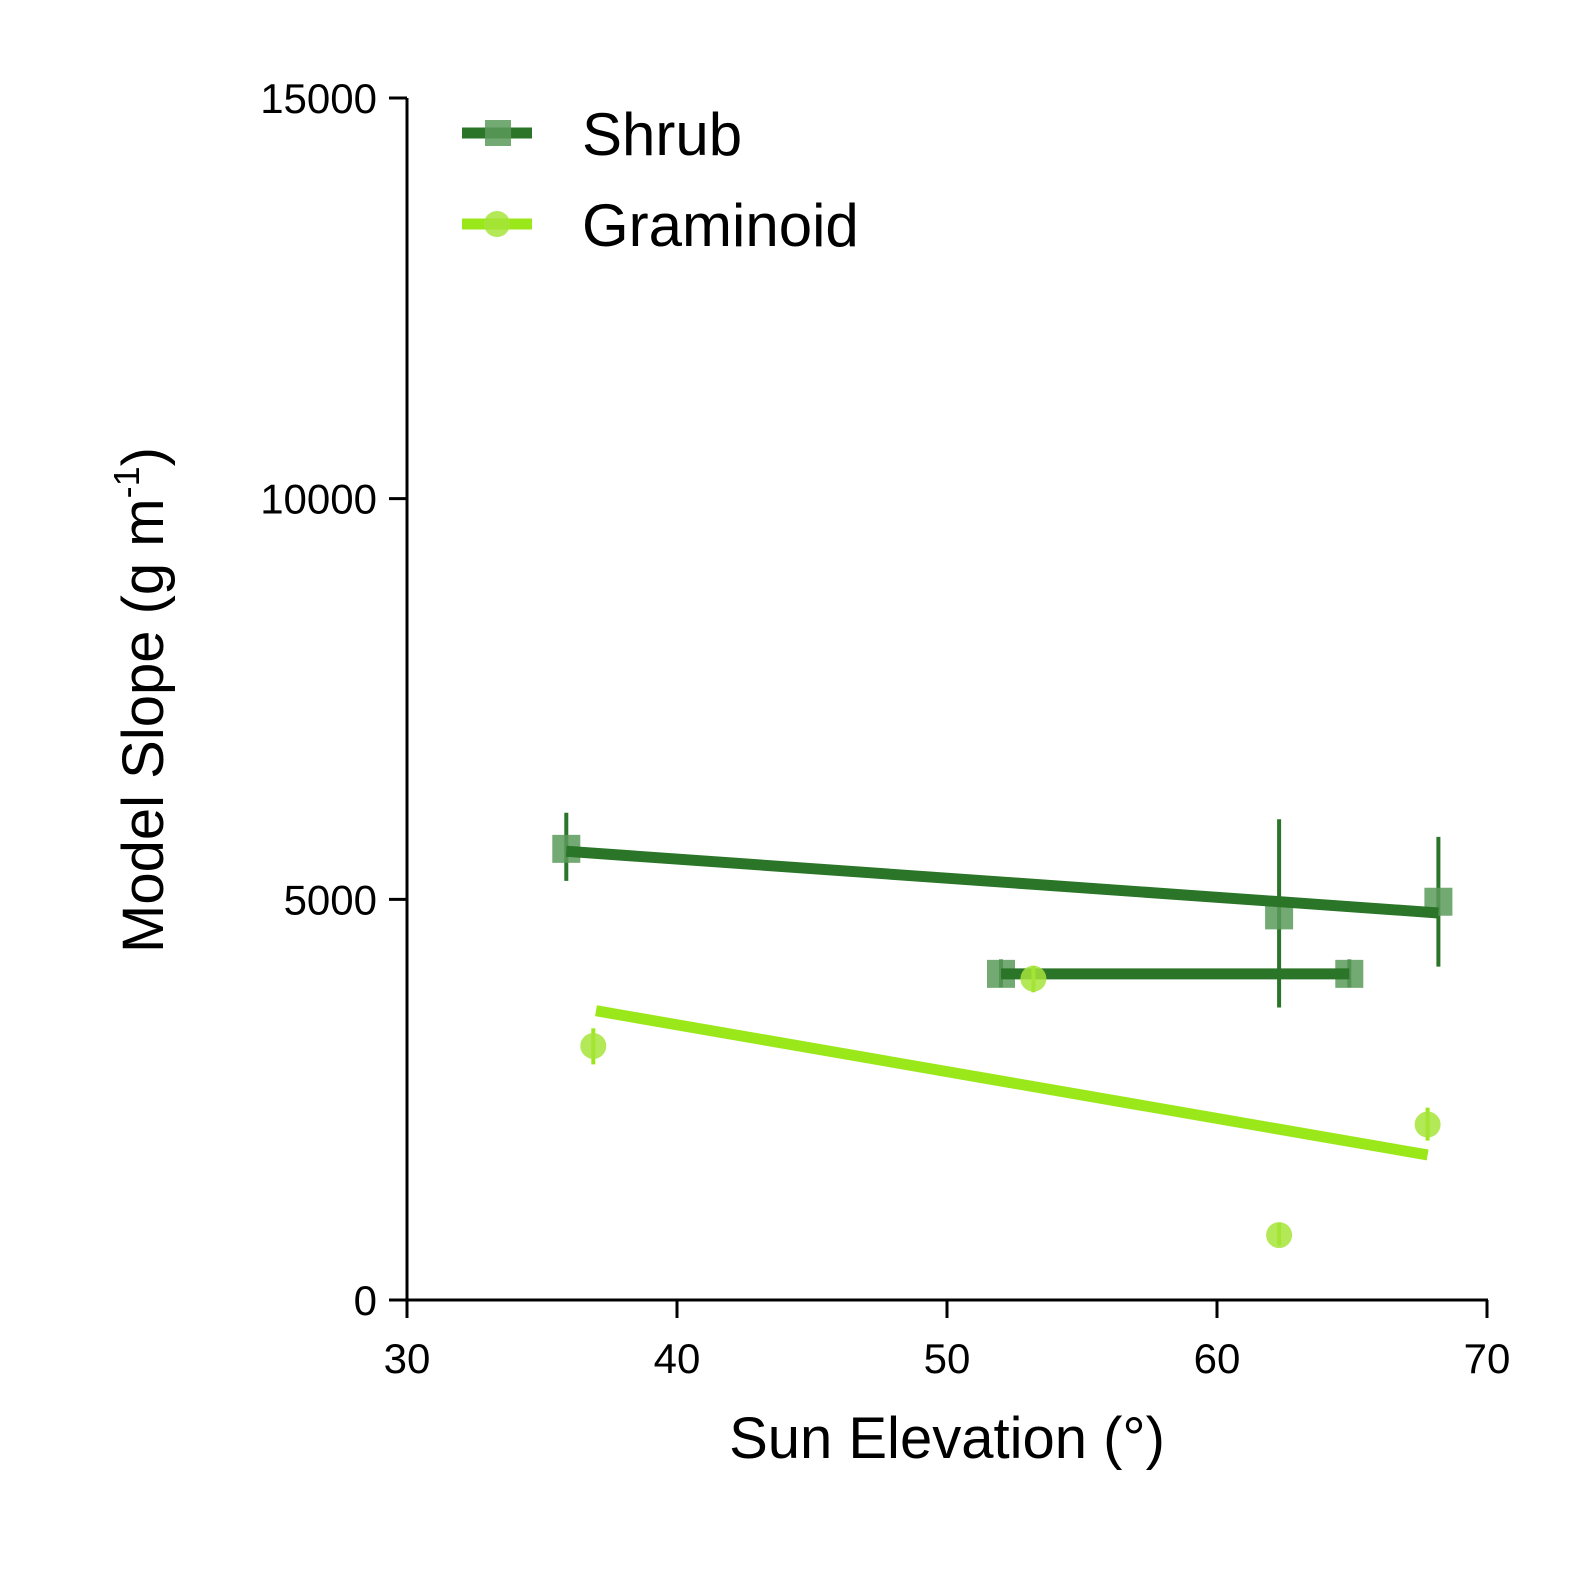 This screenshot has height=1574, width=1574. Describe the element at coordinates (318, 98) in the screenshot. I see `y-tick-label: 15000` at that location.